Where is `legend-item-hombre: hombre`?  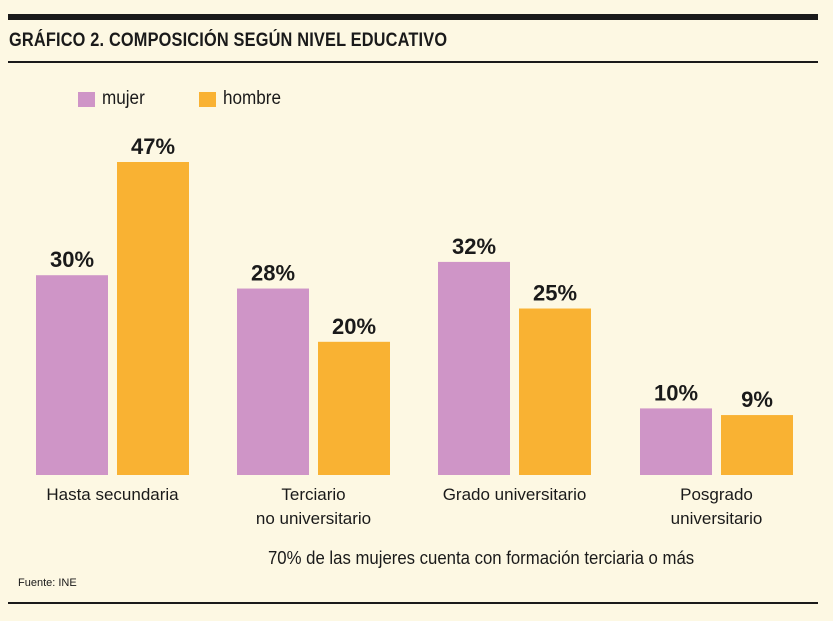
legend-item-hombre: hombre is located at coordinates (243, 99).